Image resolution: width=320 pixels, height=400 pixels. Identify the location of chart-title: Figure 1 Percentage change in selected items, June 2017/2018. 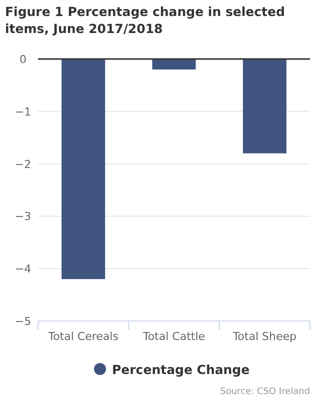
(145, 20).